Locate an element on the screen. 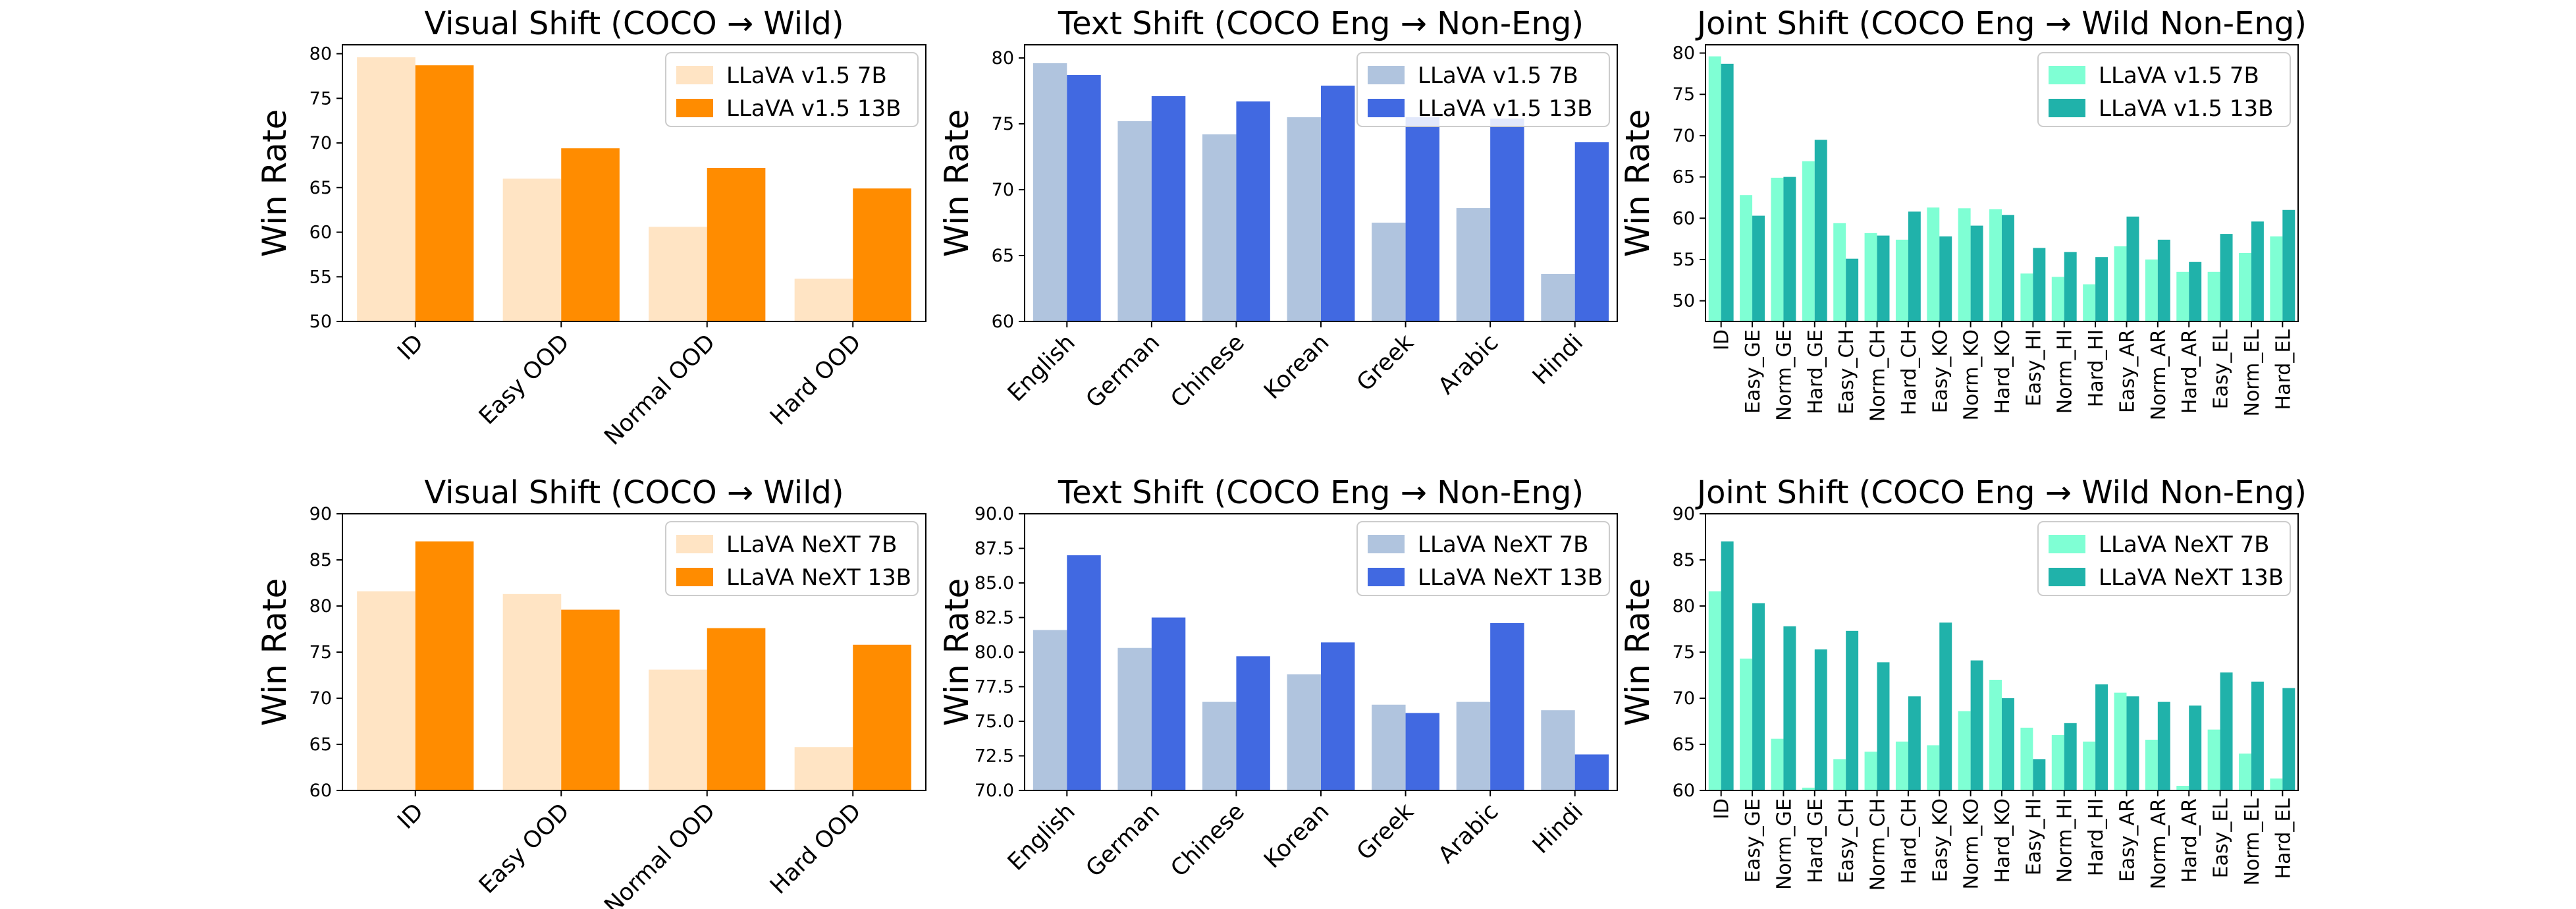  x-tick-label: Easy_AR is located at coordinates (2127, 840).